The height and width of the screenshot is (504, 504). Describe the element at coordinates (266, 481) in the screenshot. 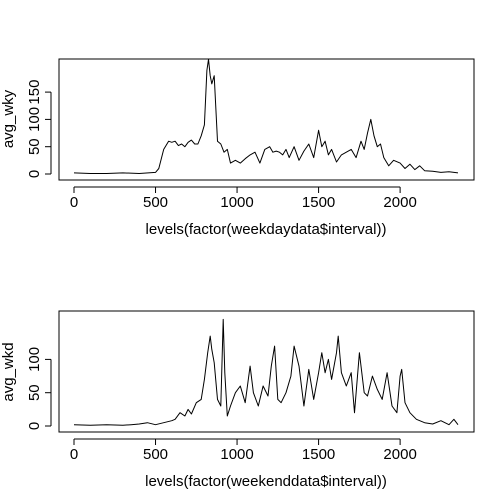

I see `weekend-xlabel: levels(factor(weekenddata$interval))` at that location.